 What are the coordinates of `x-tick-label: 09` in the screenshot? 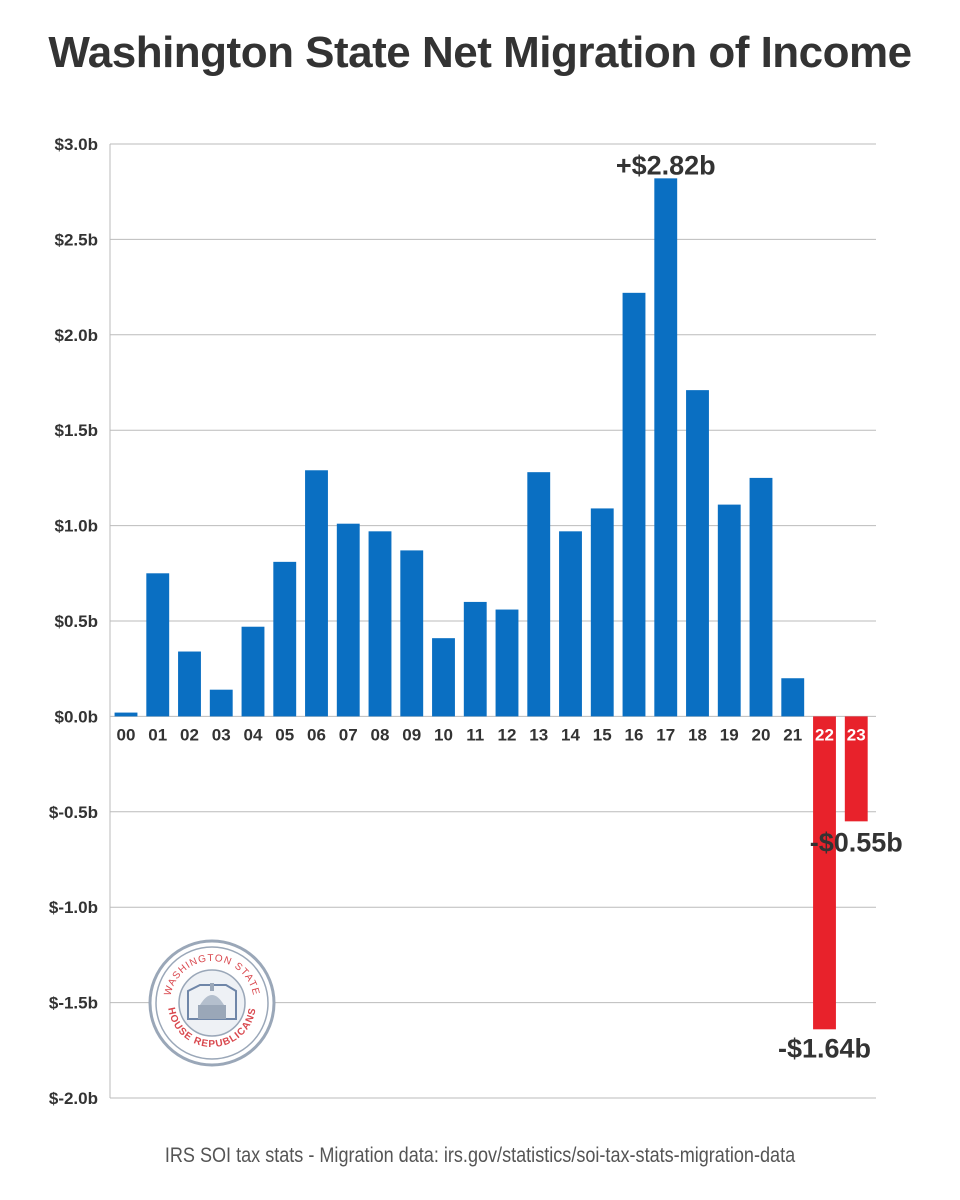 It's located at (411, 734).